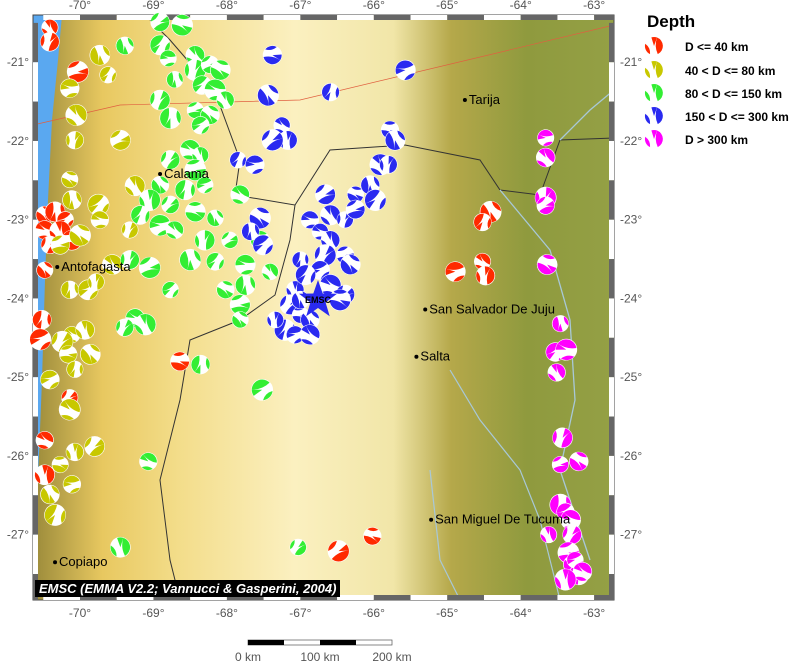  I want to click on city-label: Tarija, so click(485, 99).